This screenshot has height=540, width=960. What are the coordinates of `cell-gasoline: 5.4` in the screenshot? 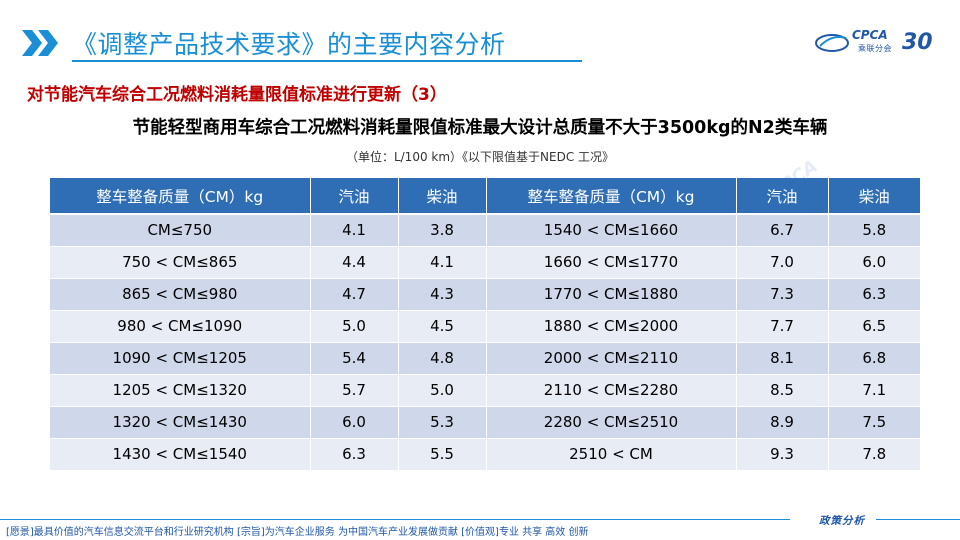 It's located at (354, 358).